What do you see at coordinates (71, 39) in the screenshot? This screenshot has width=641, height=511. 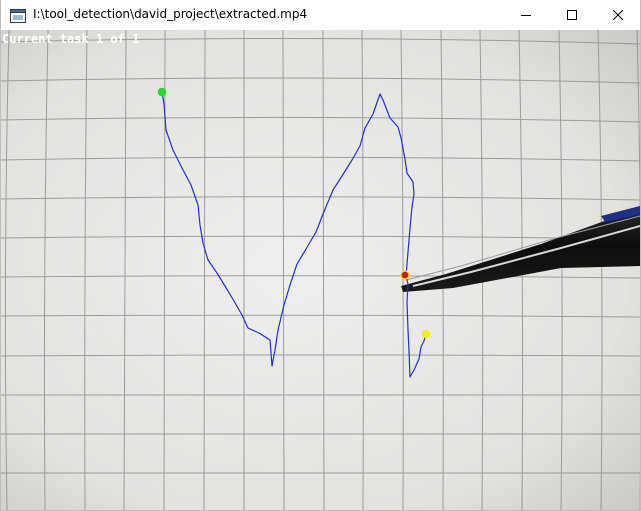 I see `task-progress-label: Current task 1 of 1` at bounding box center [71, 39].